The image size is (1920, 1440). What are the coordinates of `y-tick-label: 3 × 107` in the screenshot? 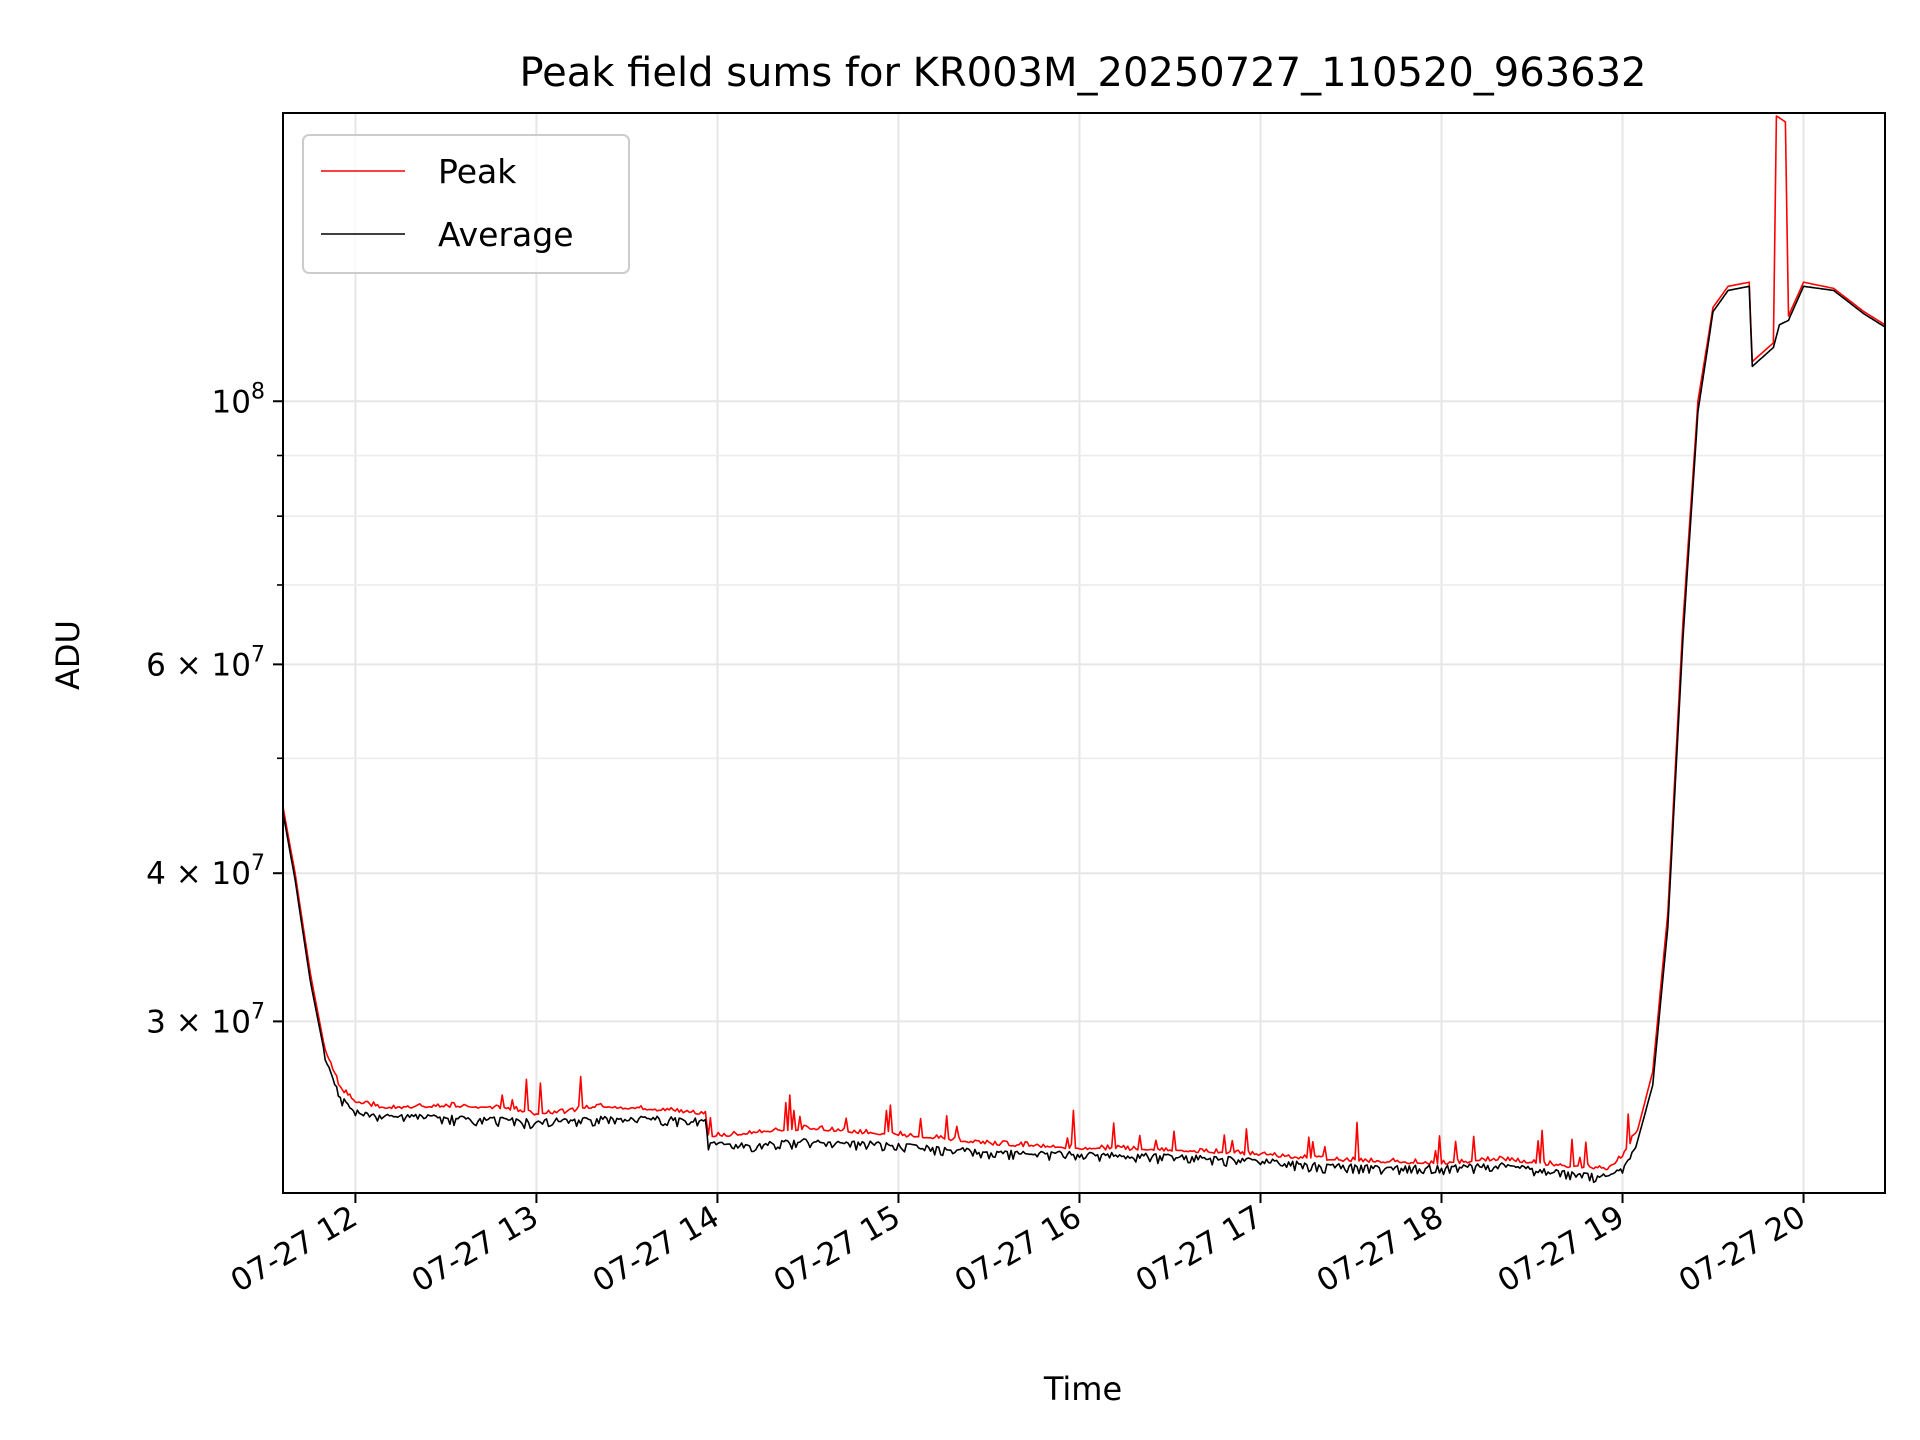 It's located at (205, 1019).